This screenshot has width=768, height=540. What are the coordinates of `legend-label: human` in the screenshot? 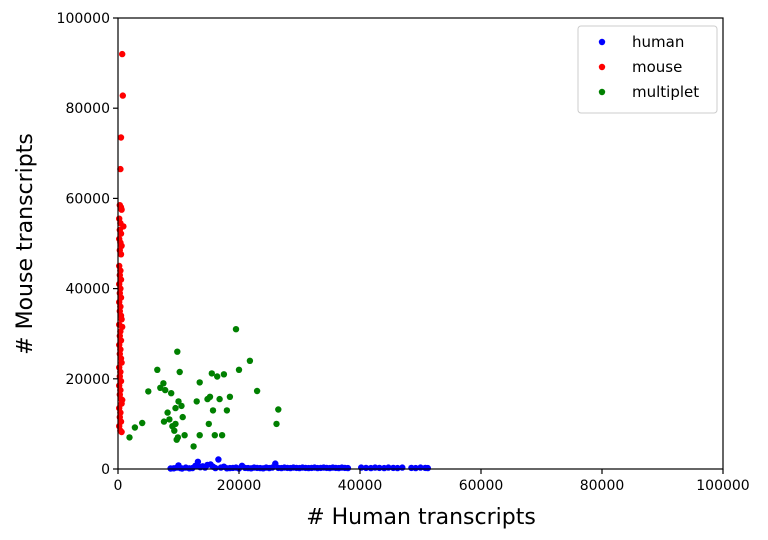 It's located at (658, 42).